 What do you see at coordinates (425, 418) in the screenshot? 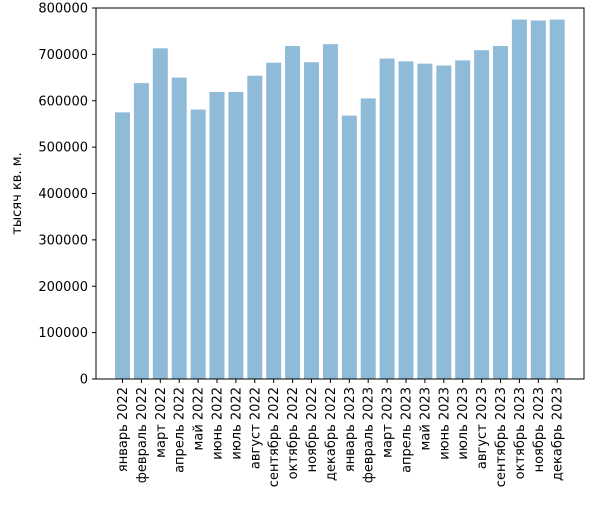
I see `x-tick-label: май 2023` at bounding box center [425, 418].